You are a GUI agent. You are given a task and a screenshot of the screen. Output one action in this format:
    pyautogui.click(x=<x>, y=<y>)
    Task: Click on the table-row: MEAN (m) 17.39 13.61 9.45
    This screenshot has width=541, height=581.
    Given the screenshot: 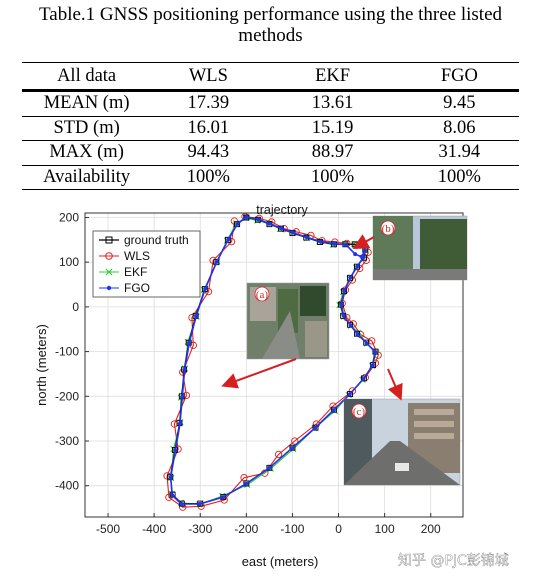 What is the action you would take?
    pyautogui.click(x=270, y=103)
    